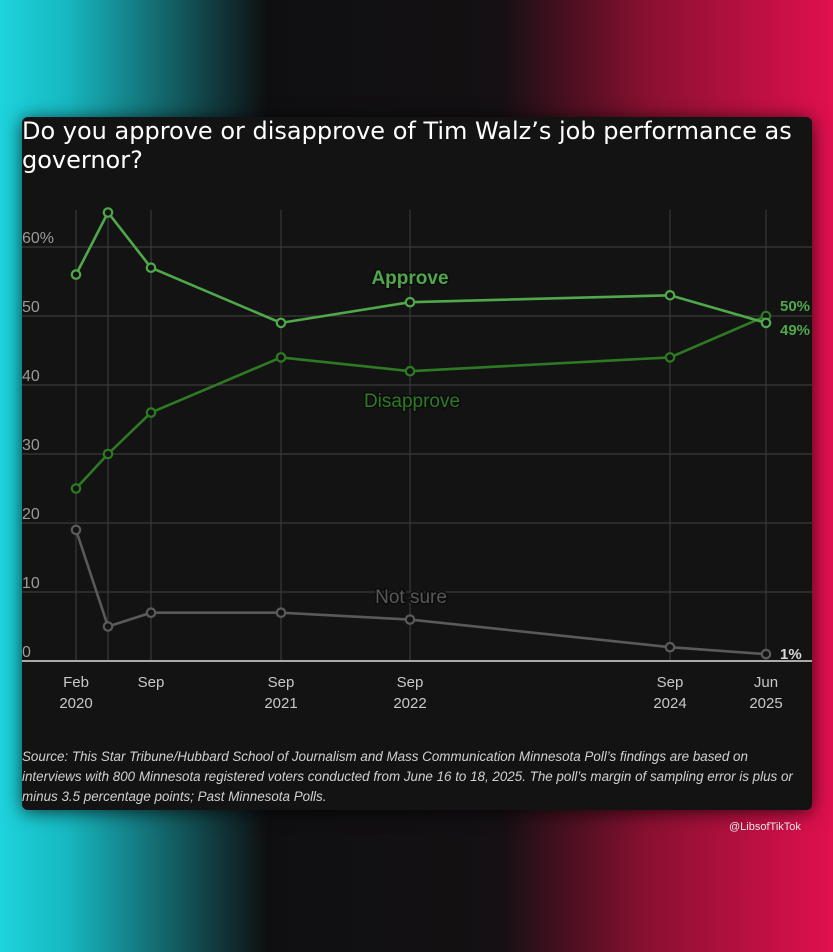 The width and height of the screenshot is (833, 952). What do you see at coordinates (411, 597) in the screenshot?
I see `series-label-not-sure: Not sure` at bounding box center [411, 597].